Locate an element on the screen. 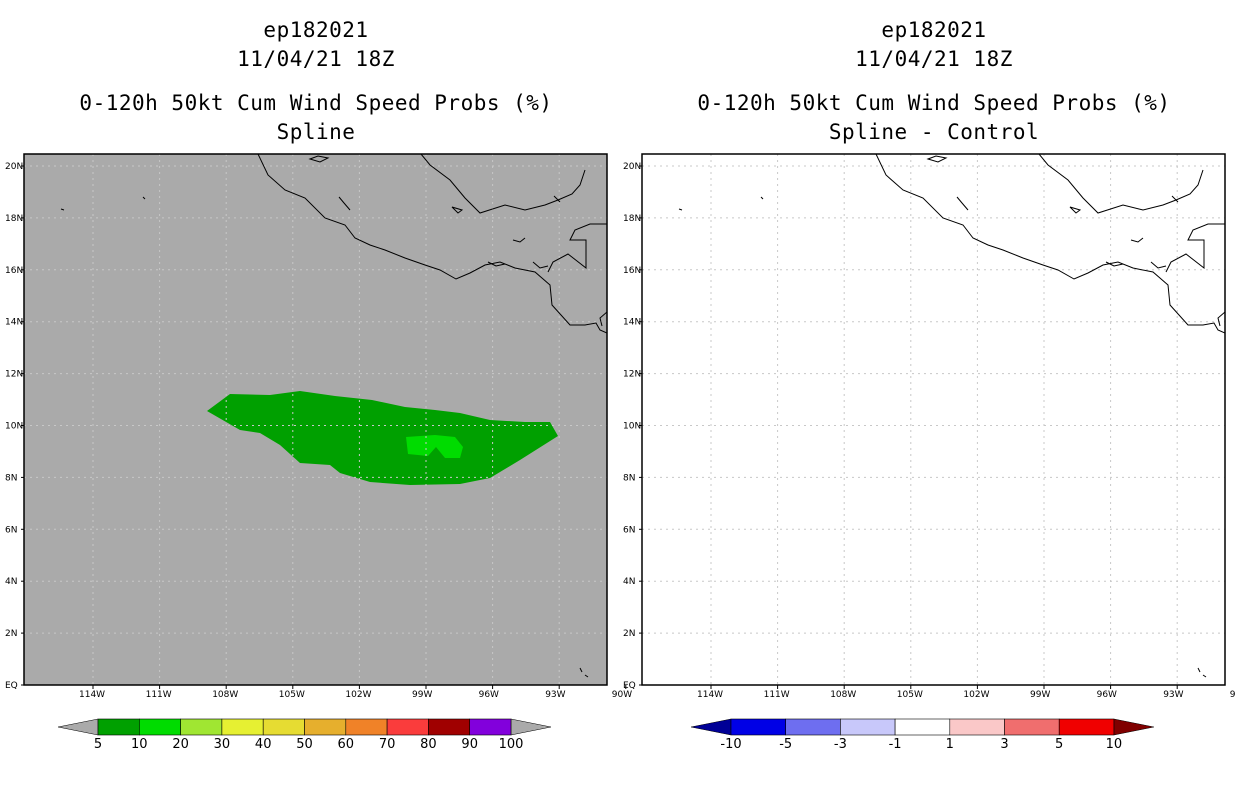  left-storm-id: ep182021 is located at coordinates (316, 30).